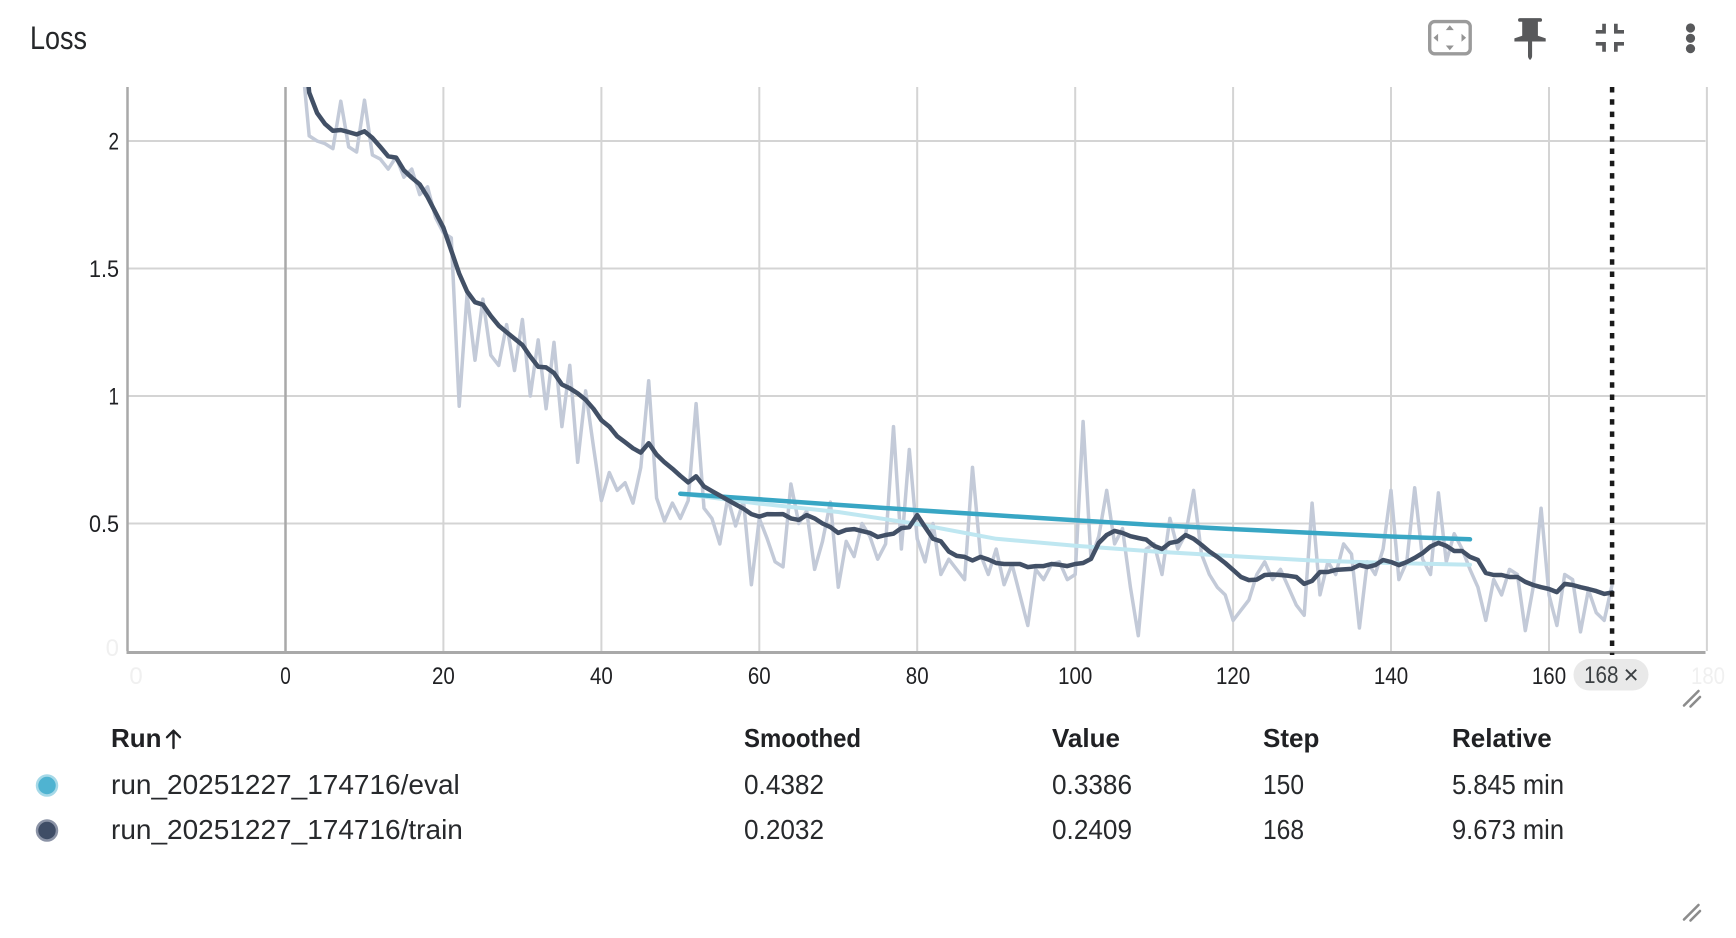  What do you see at coordinates (136, 738) in the screenshot?
I see `svg-text: Run` at bounding box center [136, 738].